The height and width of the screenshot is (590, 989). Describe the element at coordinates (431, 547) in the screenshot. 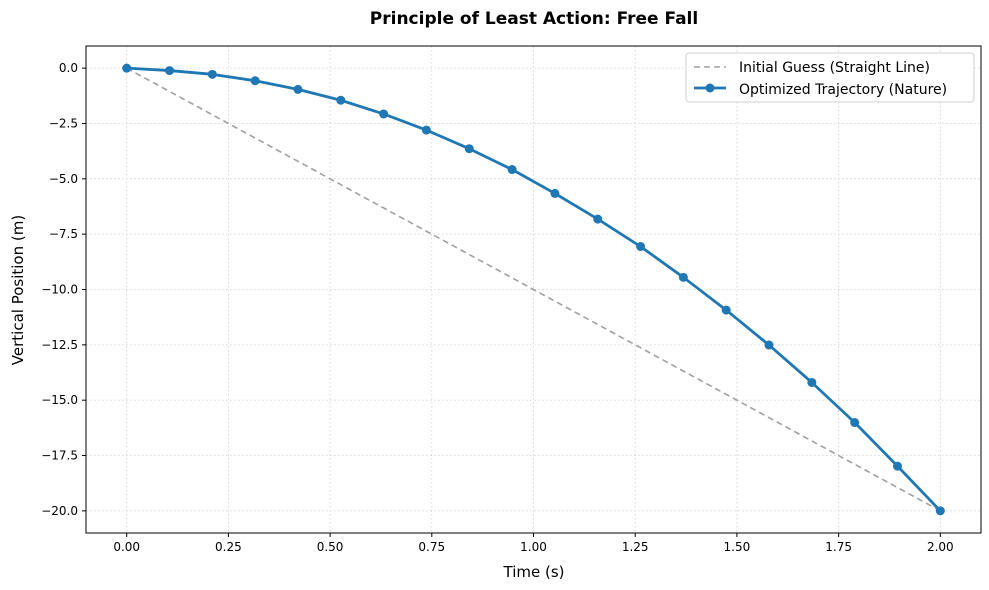

I see `x-tick-label: 0.75` at that location.